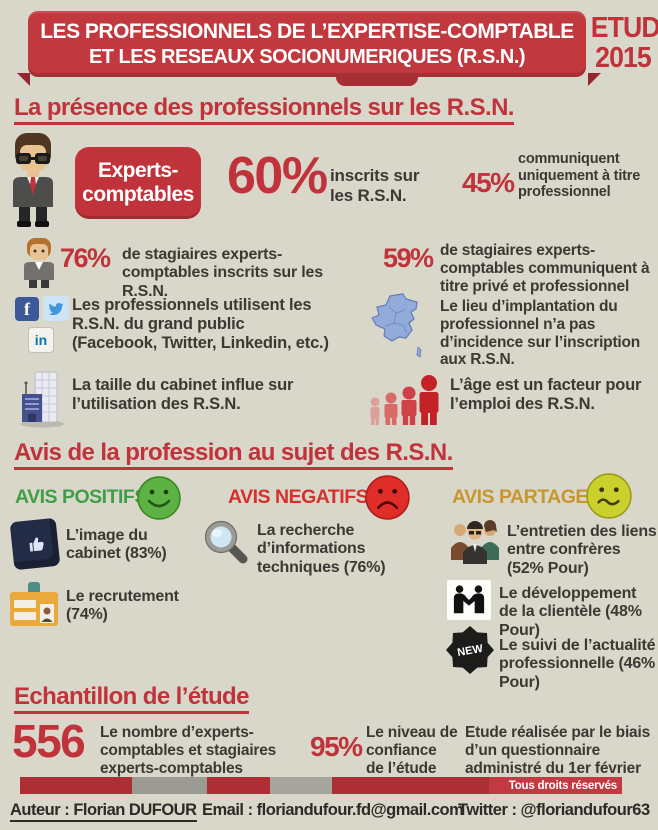 This screenshot has height=830, width=658. What do you see at coordinates (298, 497) in the screenshot?
I see `avis-negatifs-title: AVIS NEGATIFS` at bounding box center [298, 497].